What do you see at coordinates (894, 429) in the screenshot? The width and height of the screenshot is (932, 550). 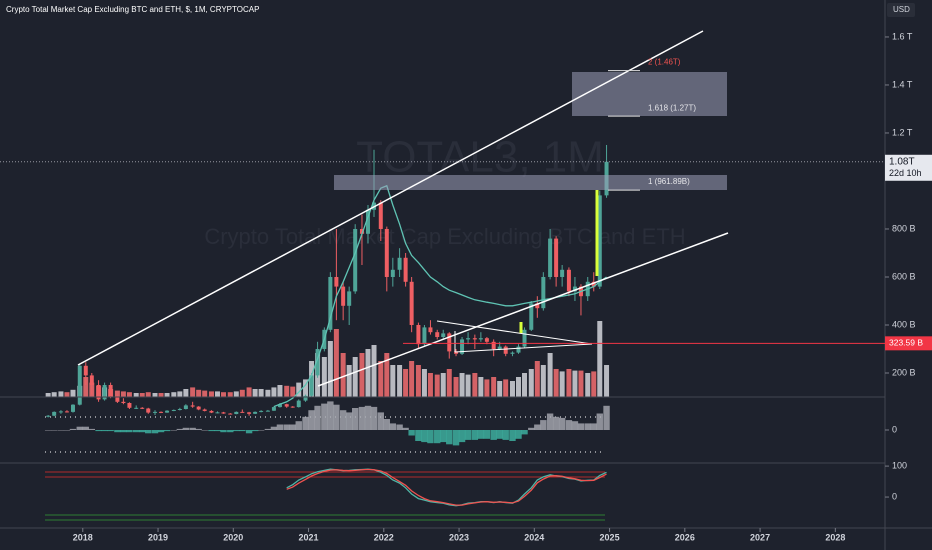 I see `momentum-tick-label: 0` at bounding box center [894, 429].